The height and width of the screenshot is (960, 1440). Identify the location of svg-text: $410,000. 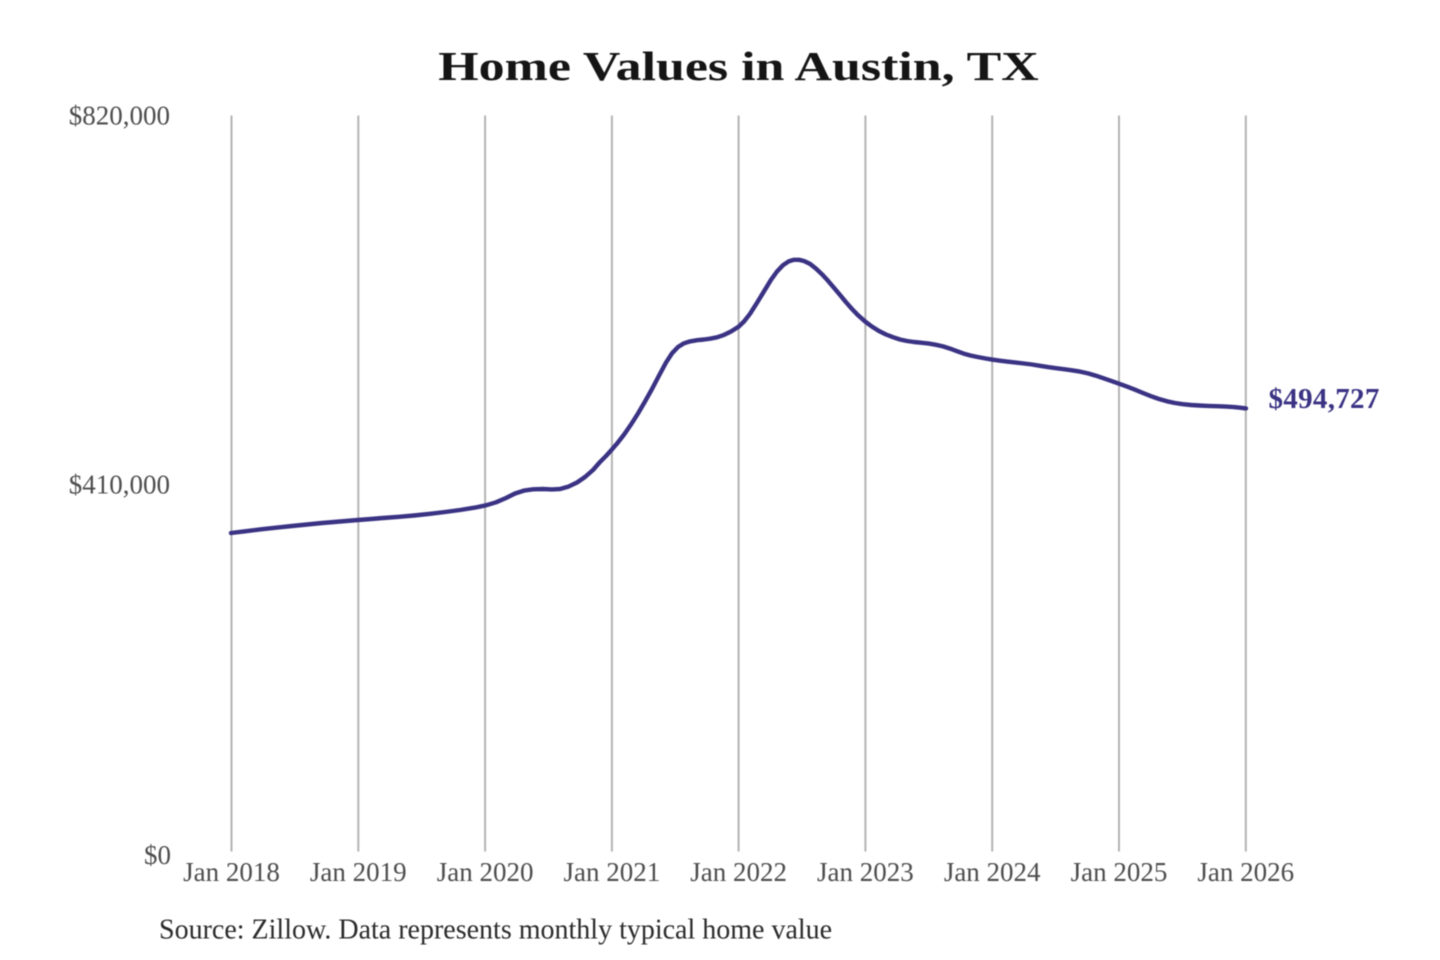
(119, 484).